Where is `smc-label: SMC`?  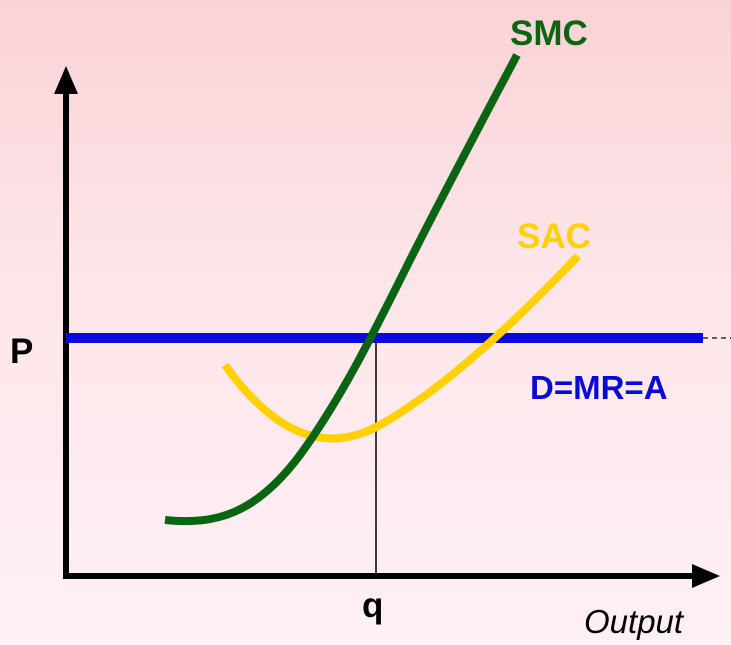 smc-label: SMC is located at coordinates (549, 33).